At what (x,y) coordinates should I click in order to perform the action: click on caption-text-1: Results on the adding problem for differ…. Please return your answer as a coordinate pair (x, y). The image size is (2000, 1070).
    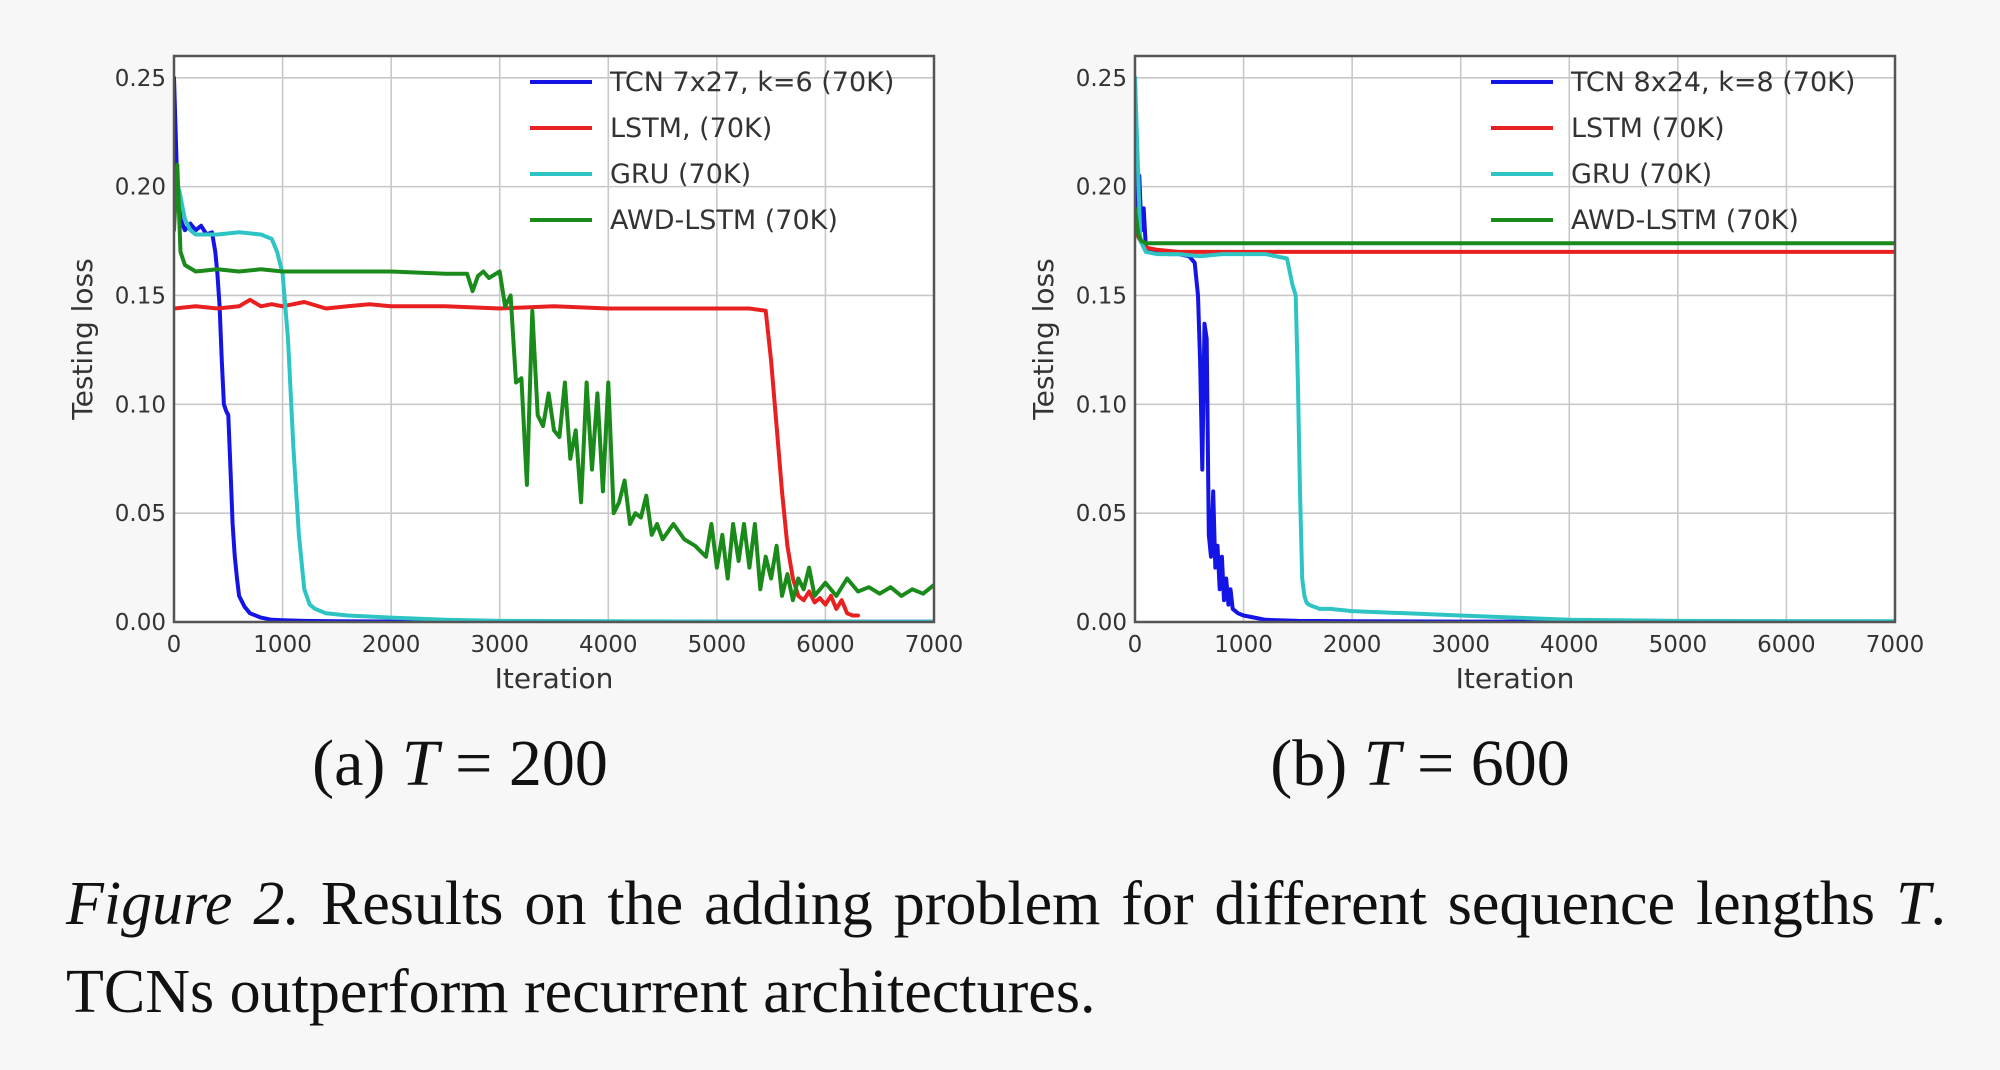
    Looking at the image, I should click on (1098, 904).